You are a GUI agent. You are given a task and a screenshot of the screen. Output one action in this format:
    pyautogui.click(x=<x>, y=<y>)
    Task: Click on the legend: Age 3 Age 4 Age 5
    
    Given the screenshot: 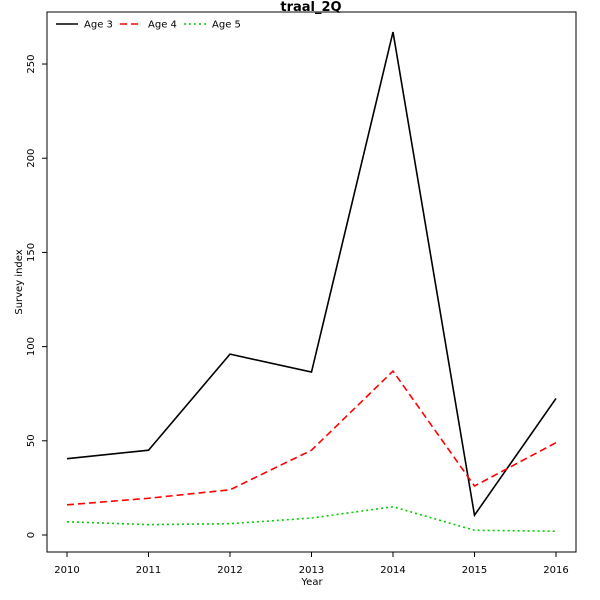 What is the action you would take?
    pyautogui.click(x=148, y=25)
    